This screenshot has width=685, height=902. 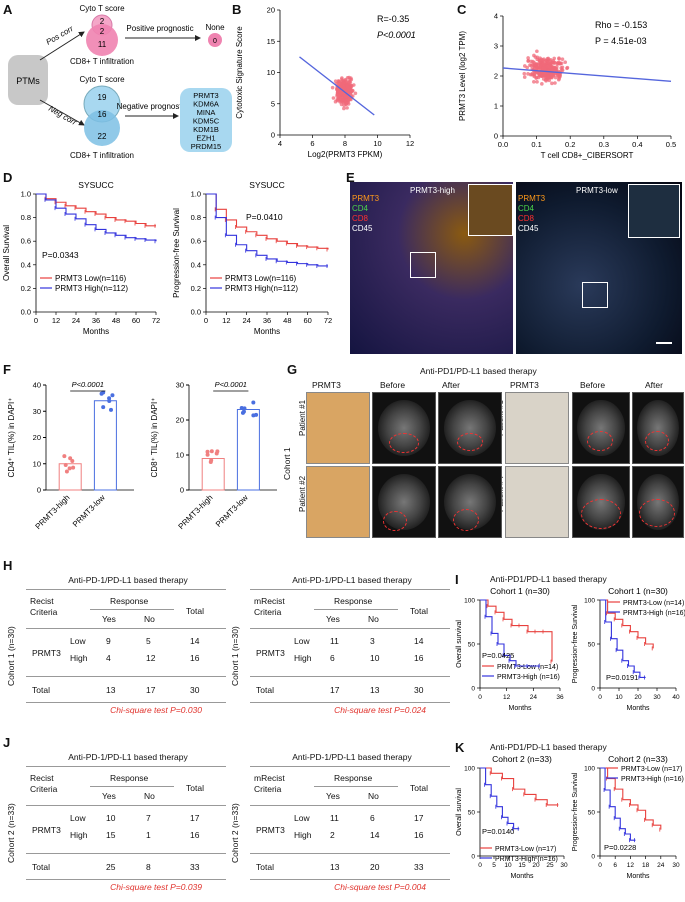 What do you see at coordinates (661, 865) in the screenshot?
I see `x-tick-label: 24` at bounding box center [661, 865].